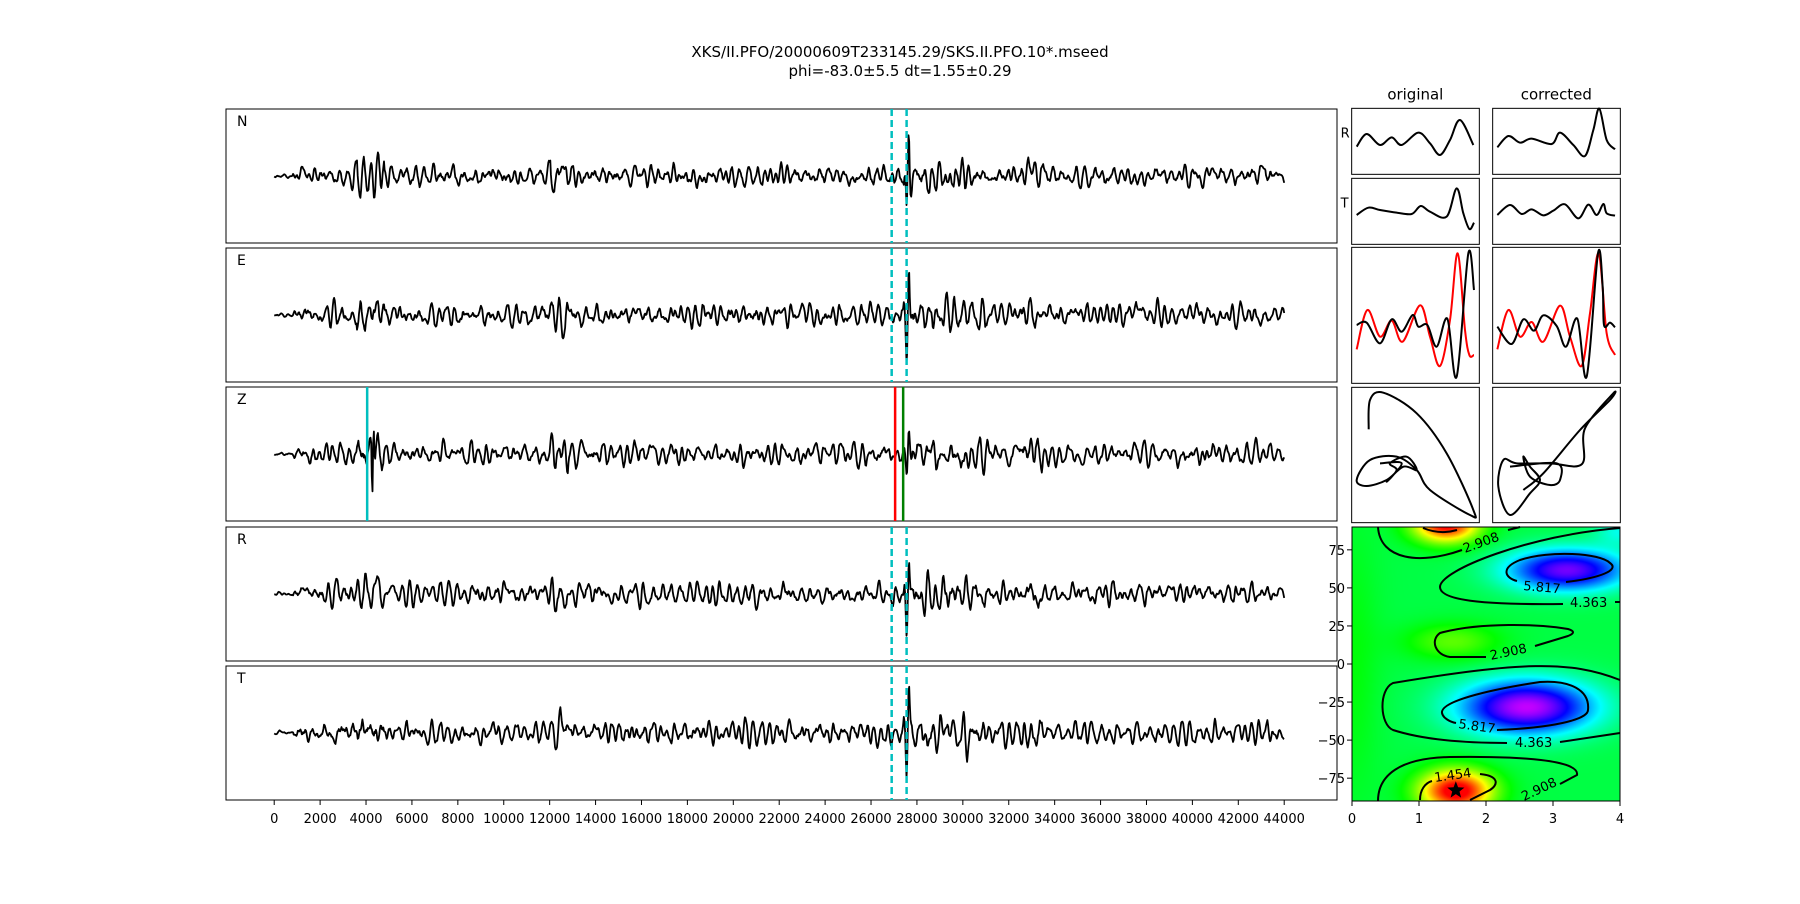 The image size is (1800, 904). I want to click on component-label: R, so click(242, 540).